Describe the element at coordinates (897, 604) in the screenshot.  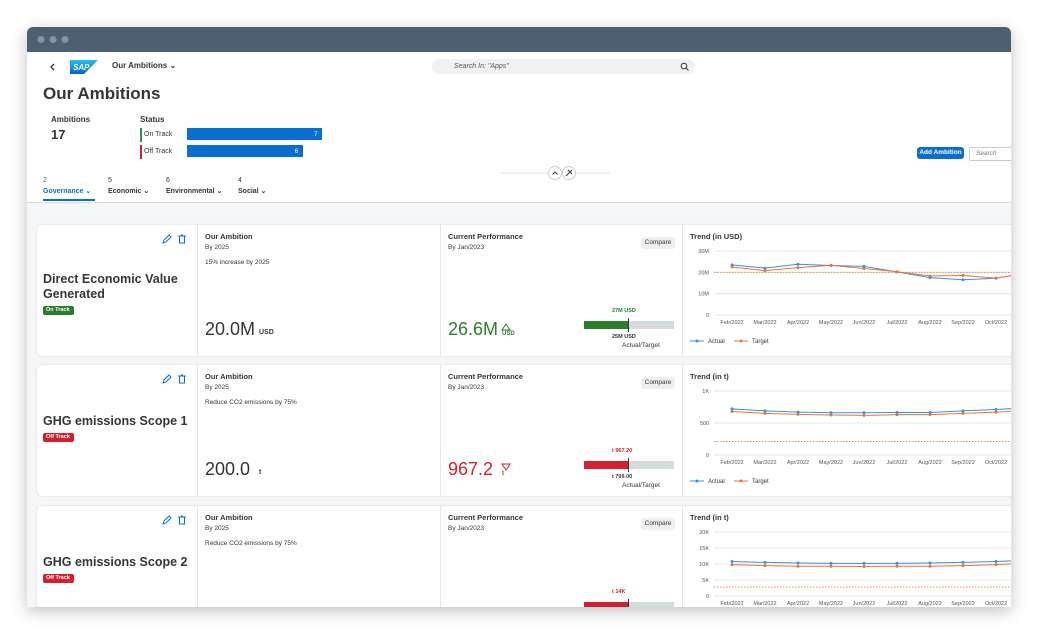
I see `x-tick-label: Jul/2022` at that location.